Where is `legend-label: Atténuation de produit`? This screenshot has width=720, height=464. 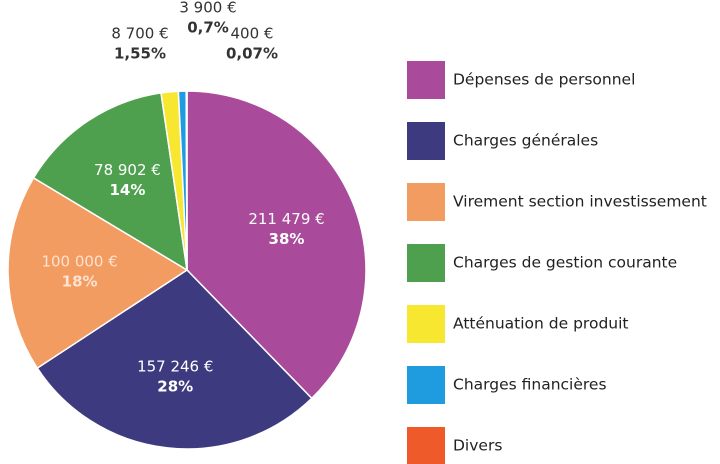
legend-label: Atténuation de produit is located at coordinates (541, 324).